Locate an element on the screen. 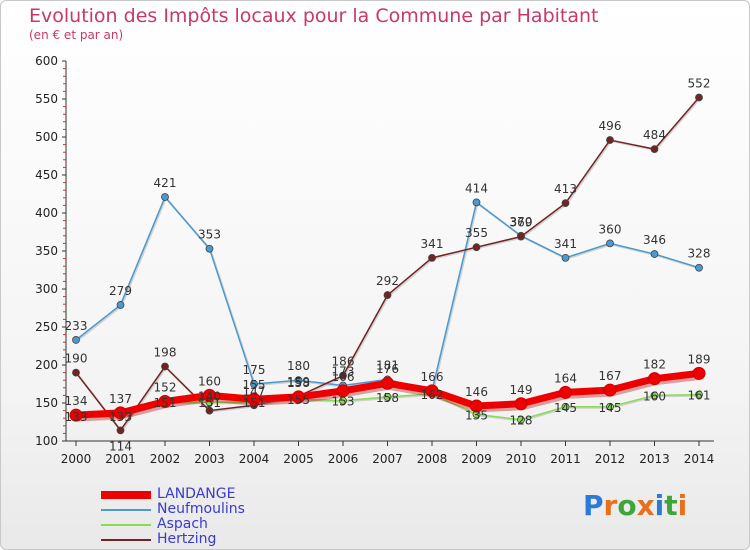 The image size is (750, 550). x-tick-label: 2000 is located at coordinates (76, 459).